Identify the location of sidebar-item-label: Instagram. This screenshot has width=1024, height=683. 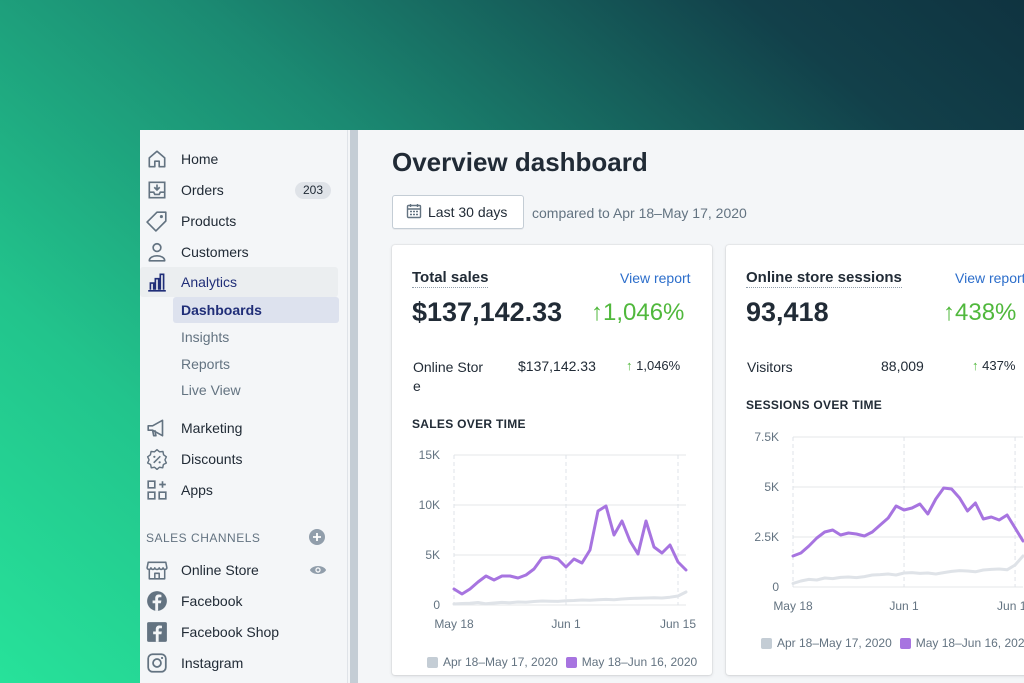
(212, 663).